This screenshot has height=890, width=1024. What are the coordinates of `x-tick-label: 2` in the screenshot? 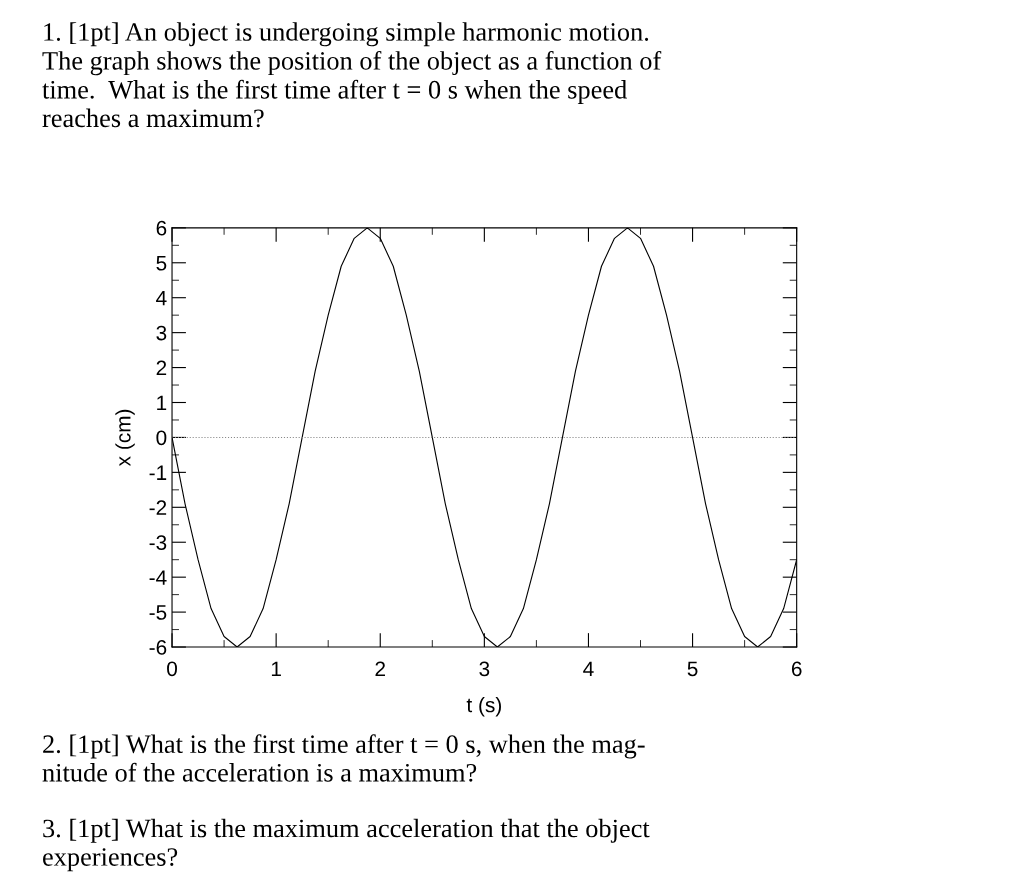 It's located at (380, 669).